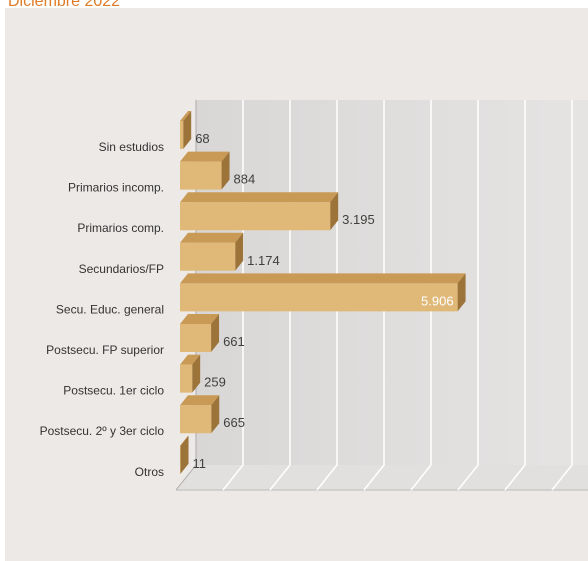 This screenshot has height=561, width=588. I want to click on y-tick-label: Postsecu. 1er ciclo, so click(113, 391).